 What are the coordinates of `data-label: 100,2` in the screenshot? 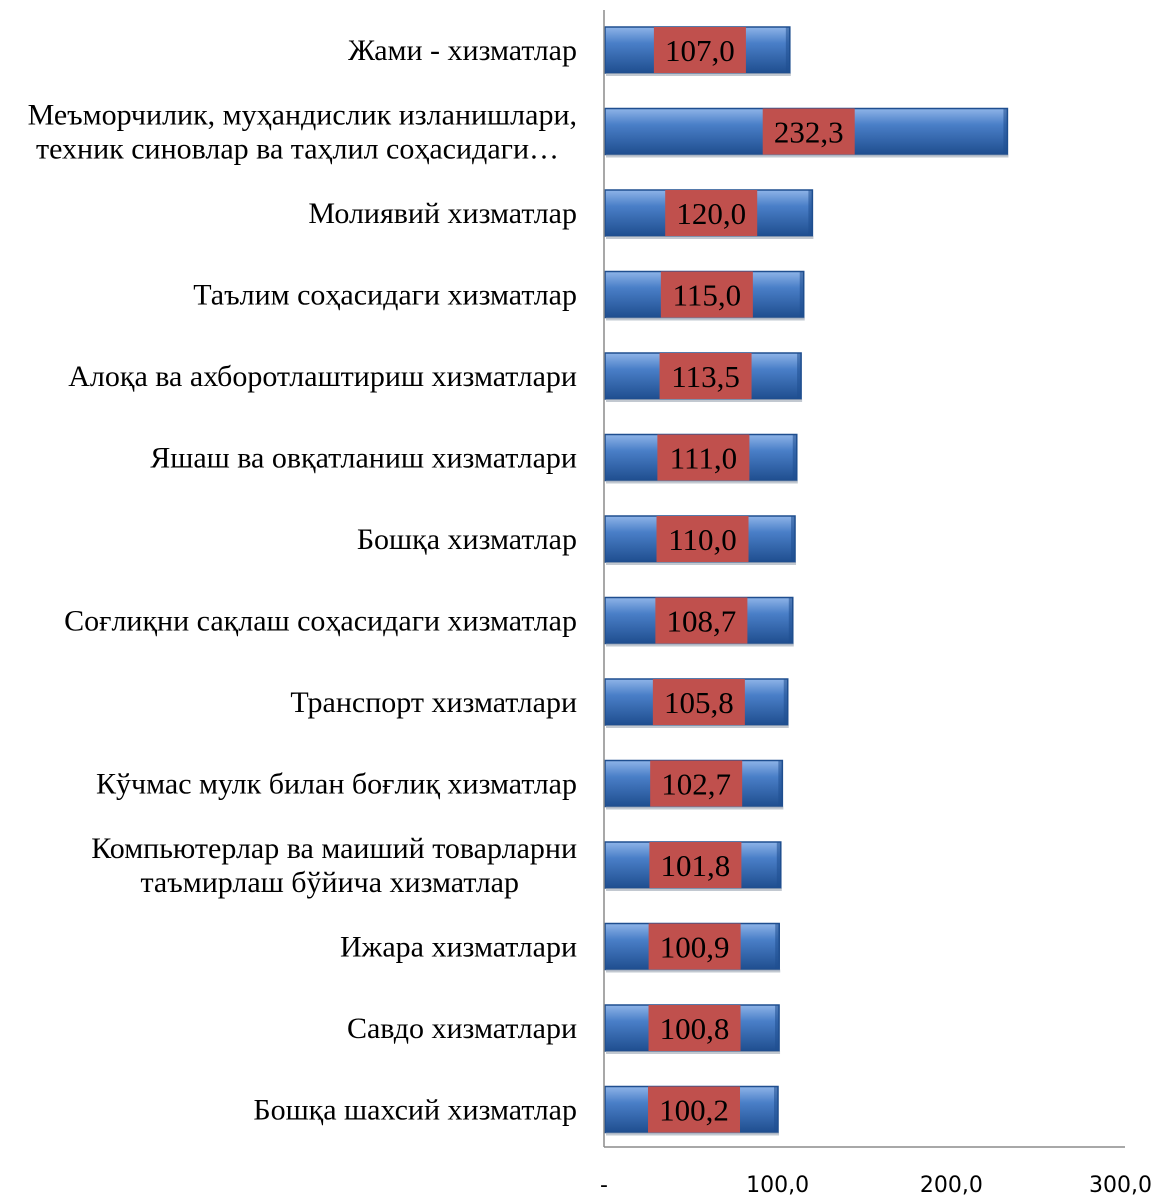 It's located at (694, 1110).